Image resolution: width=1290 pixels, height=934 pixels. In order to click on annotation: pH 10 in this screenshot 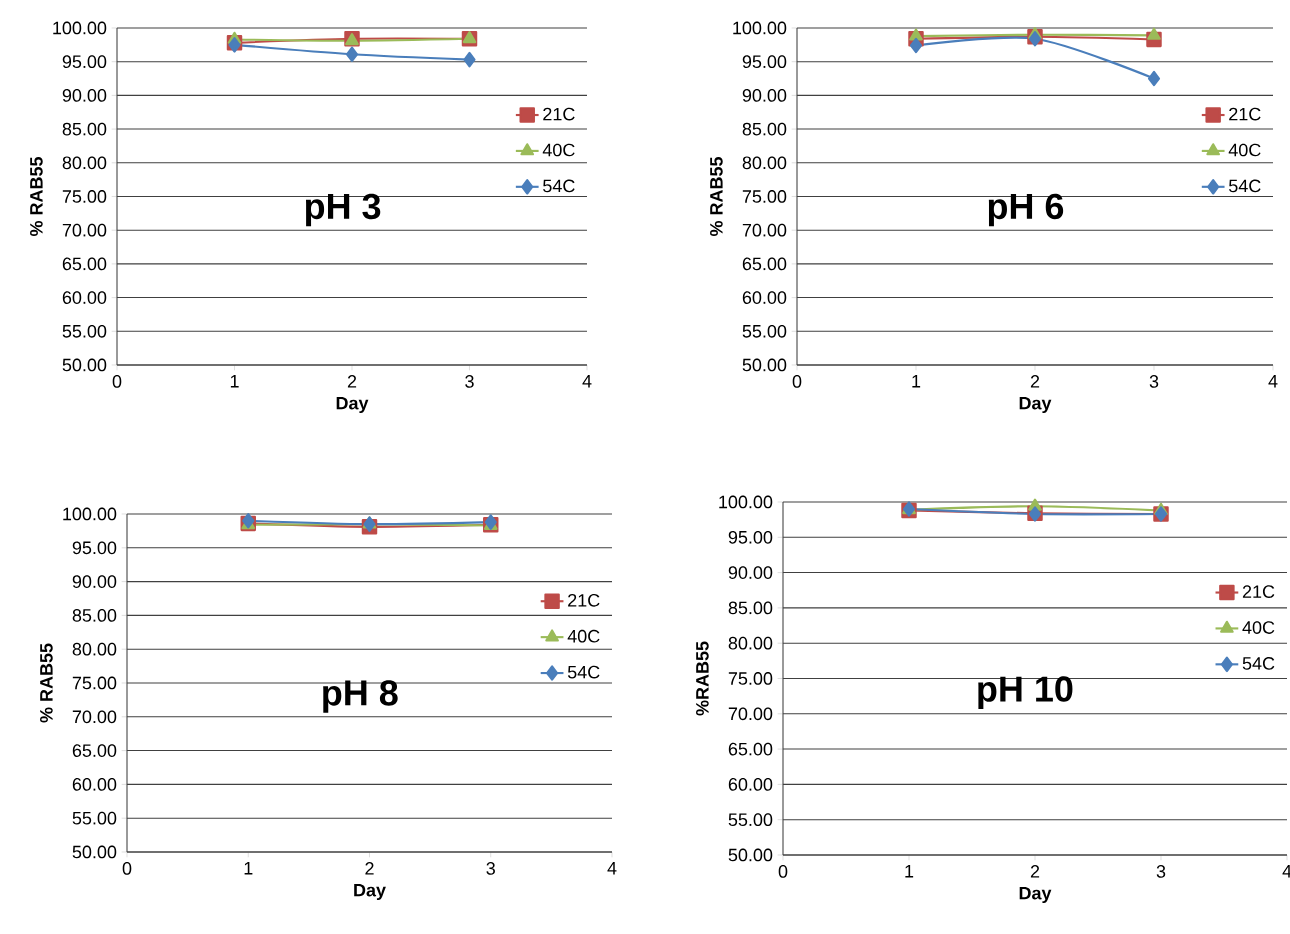, I will do `click(1025, 692)`.